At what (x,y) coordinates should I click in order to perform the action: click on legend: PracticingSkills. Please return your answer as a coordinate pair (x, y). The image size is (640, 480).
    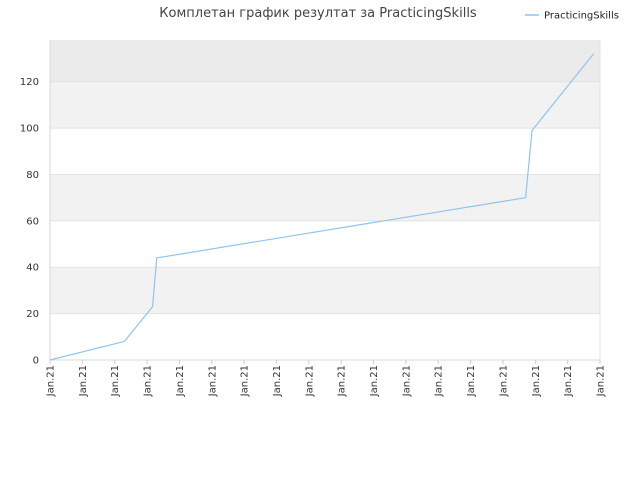
    Looking at the image, I should click on (572, 16).